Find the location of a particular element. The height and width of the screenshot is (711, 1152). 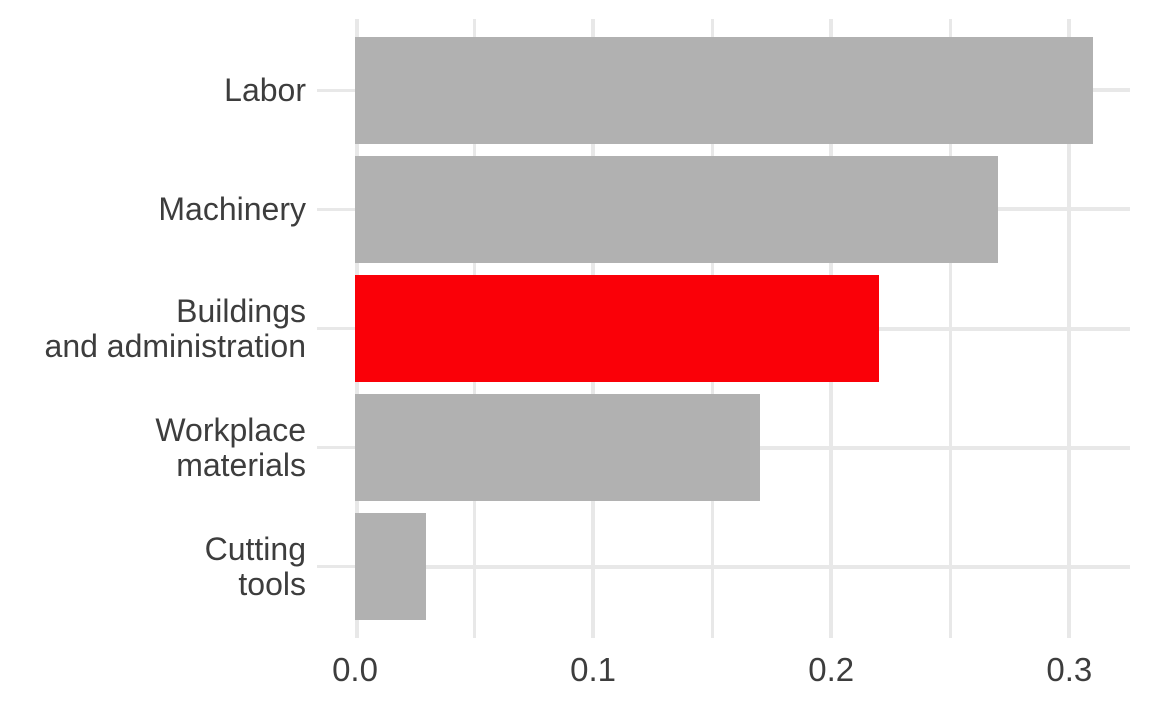

x-axis-tick-label: 0.1 is located at coordinates (593, 669).